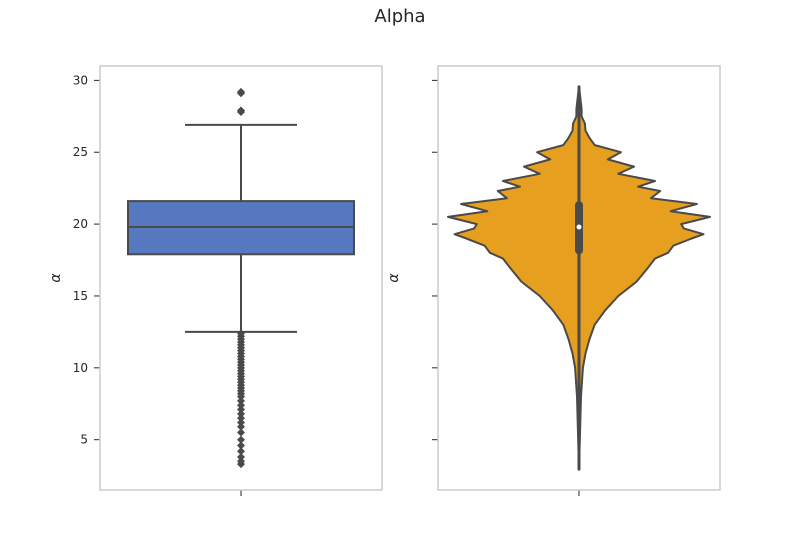  I want to click on figure-title: Alpha, so click(400, 16).